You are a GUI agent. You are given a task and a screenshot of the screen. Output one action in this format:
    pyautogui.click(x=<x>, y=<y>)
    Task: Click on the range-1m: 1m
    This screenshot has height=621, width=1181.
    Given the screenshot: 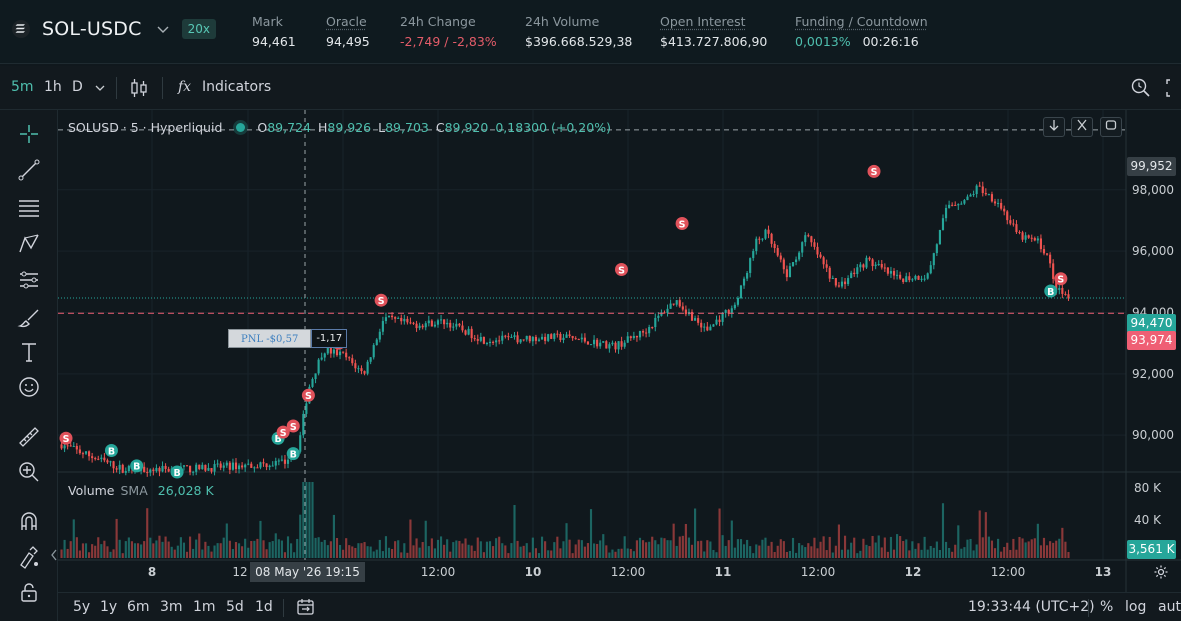 What is the action you would take?
    pyautogui.click(x=204, y=607)
    